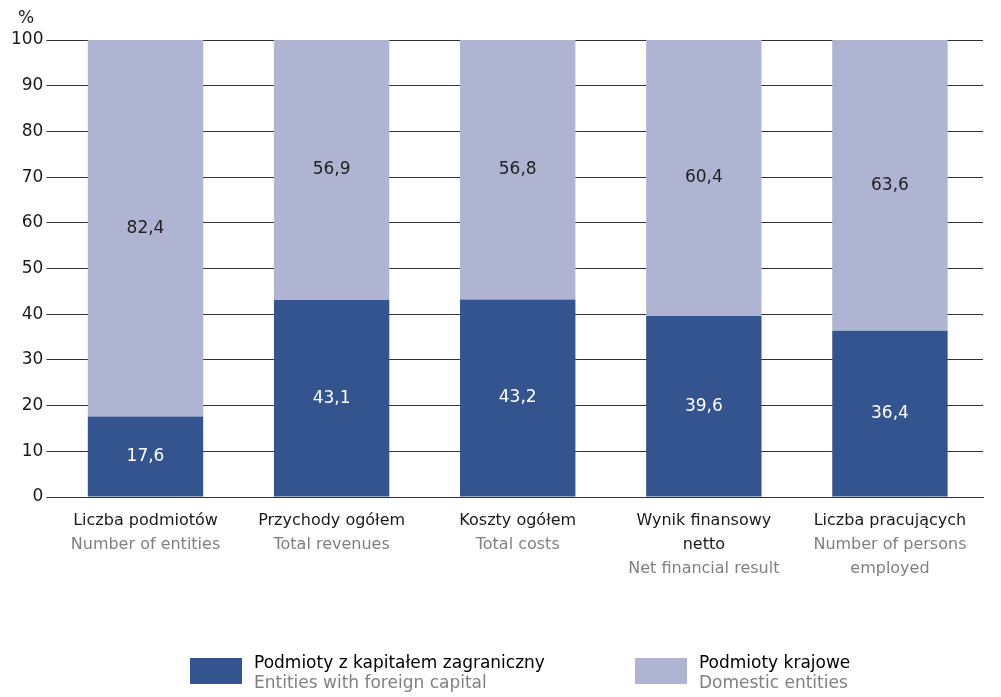 The image size is (1001, 697). What do you see at coordinates (32, 175) in the screenshot?
I see `y-tick-label: 70` at bounding box center [32, 175].